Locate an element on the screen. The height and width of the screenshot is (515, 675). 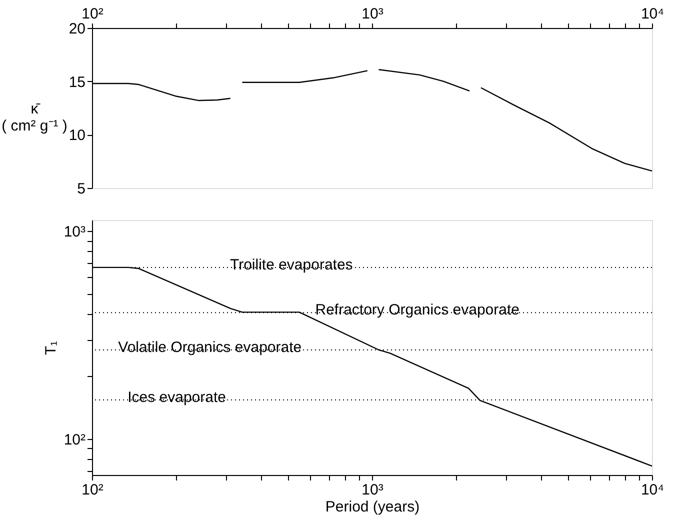
annotation: Refractory Organics evaporate is located at coordinates (417, 310).